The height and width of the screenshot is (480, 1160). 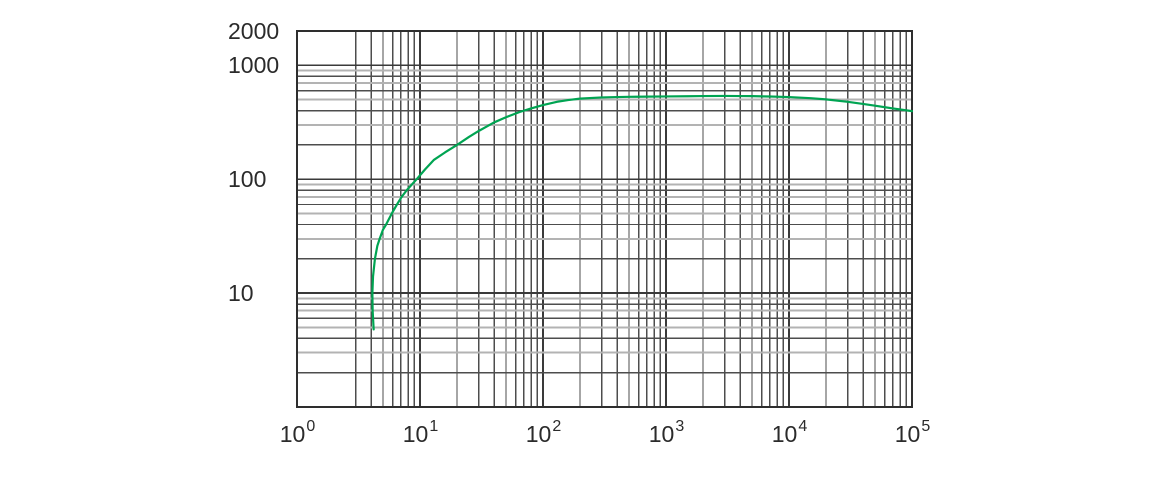 What do you see at coordinates (311, 427) in the screenshot?
I see `x-tick-exponent: 0` at bounding box center [311, 427].